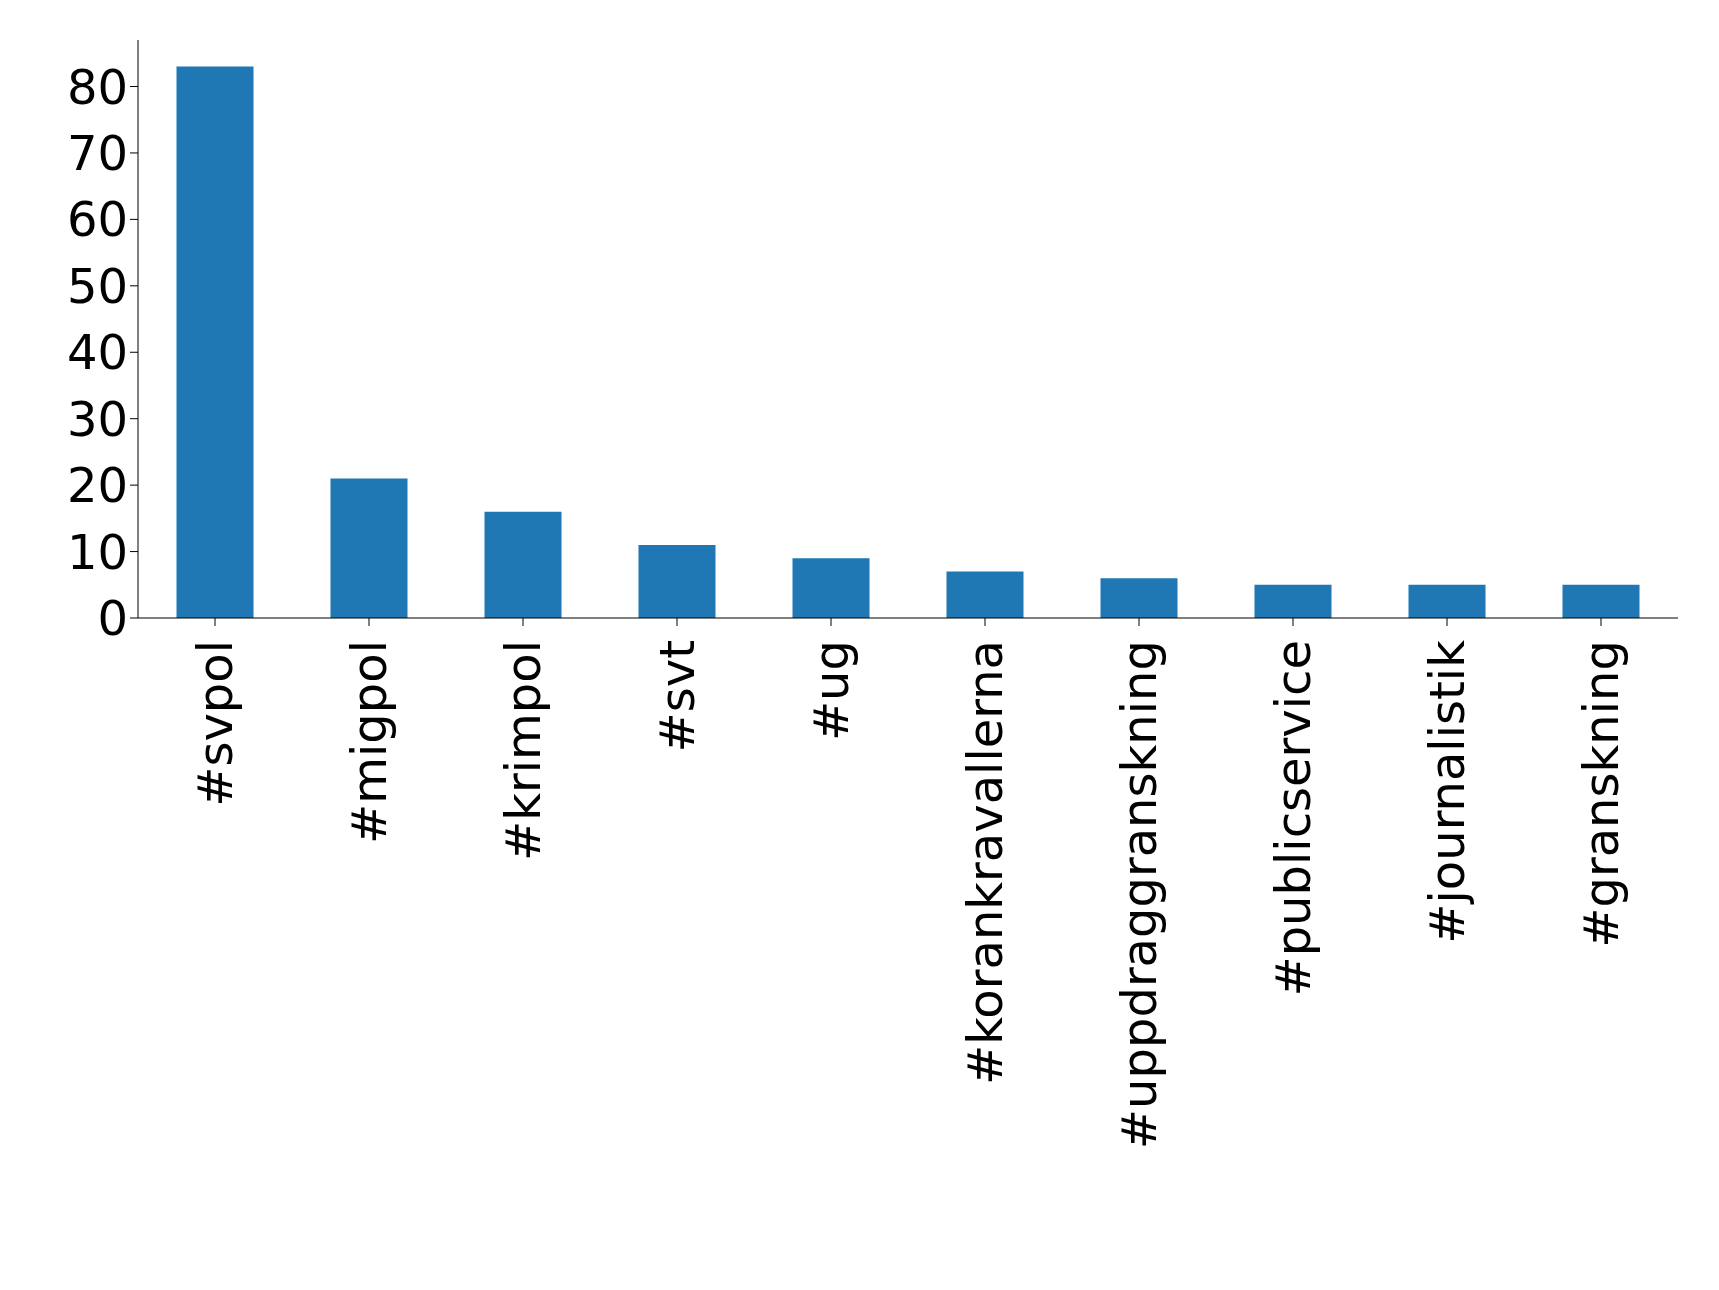 The image size is (1719, 1290). Describe the element at coordinates (97, 551) in the screenshot. I see `y-tick-label: 10` at that location.